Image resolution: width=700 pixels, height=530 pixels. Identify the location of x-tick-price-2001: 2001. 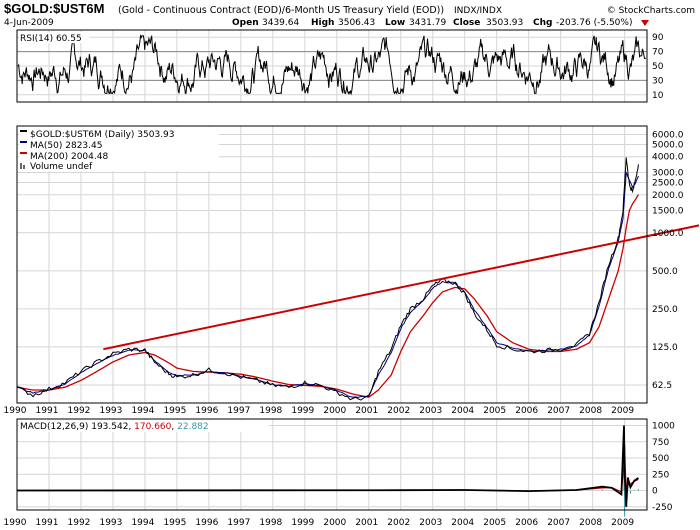
(366, 411).